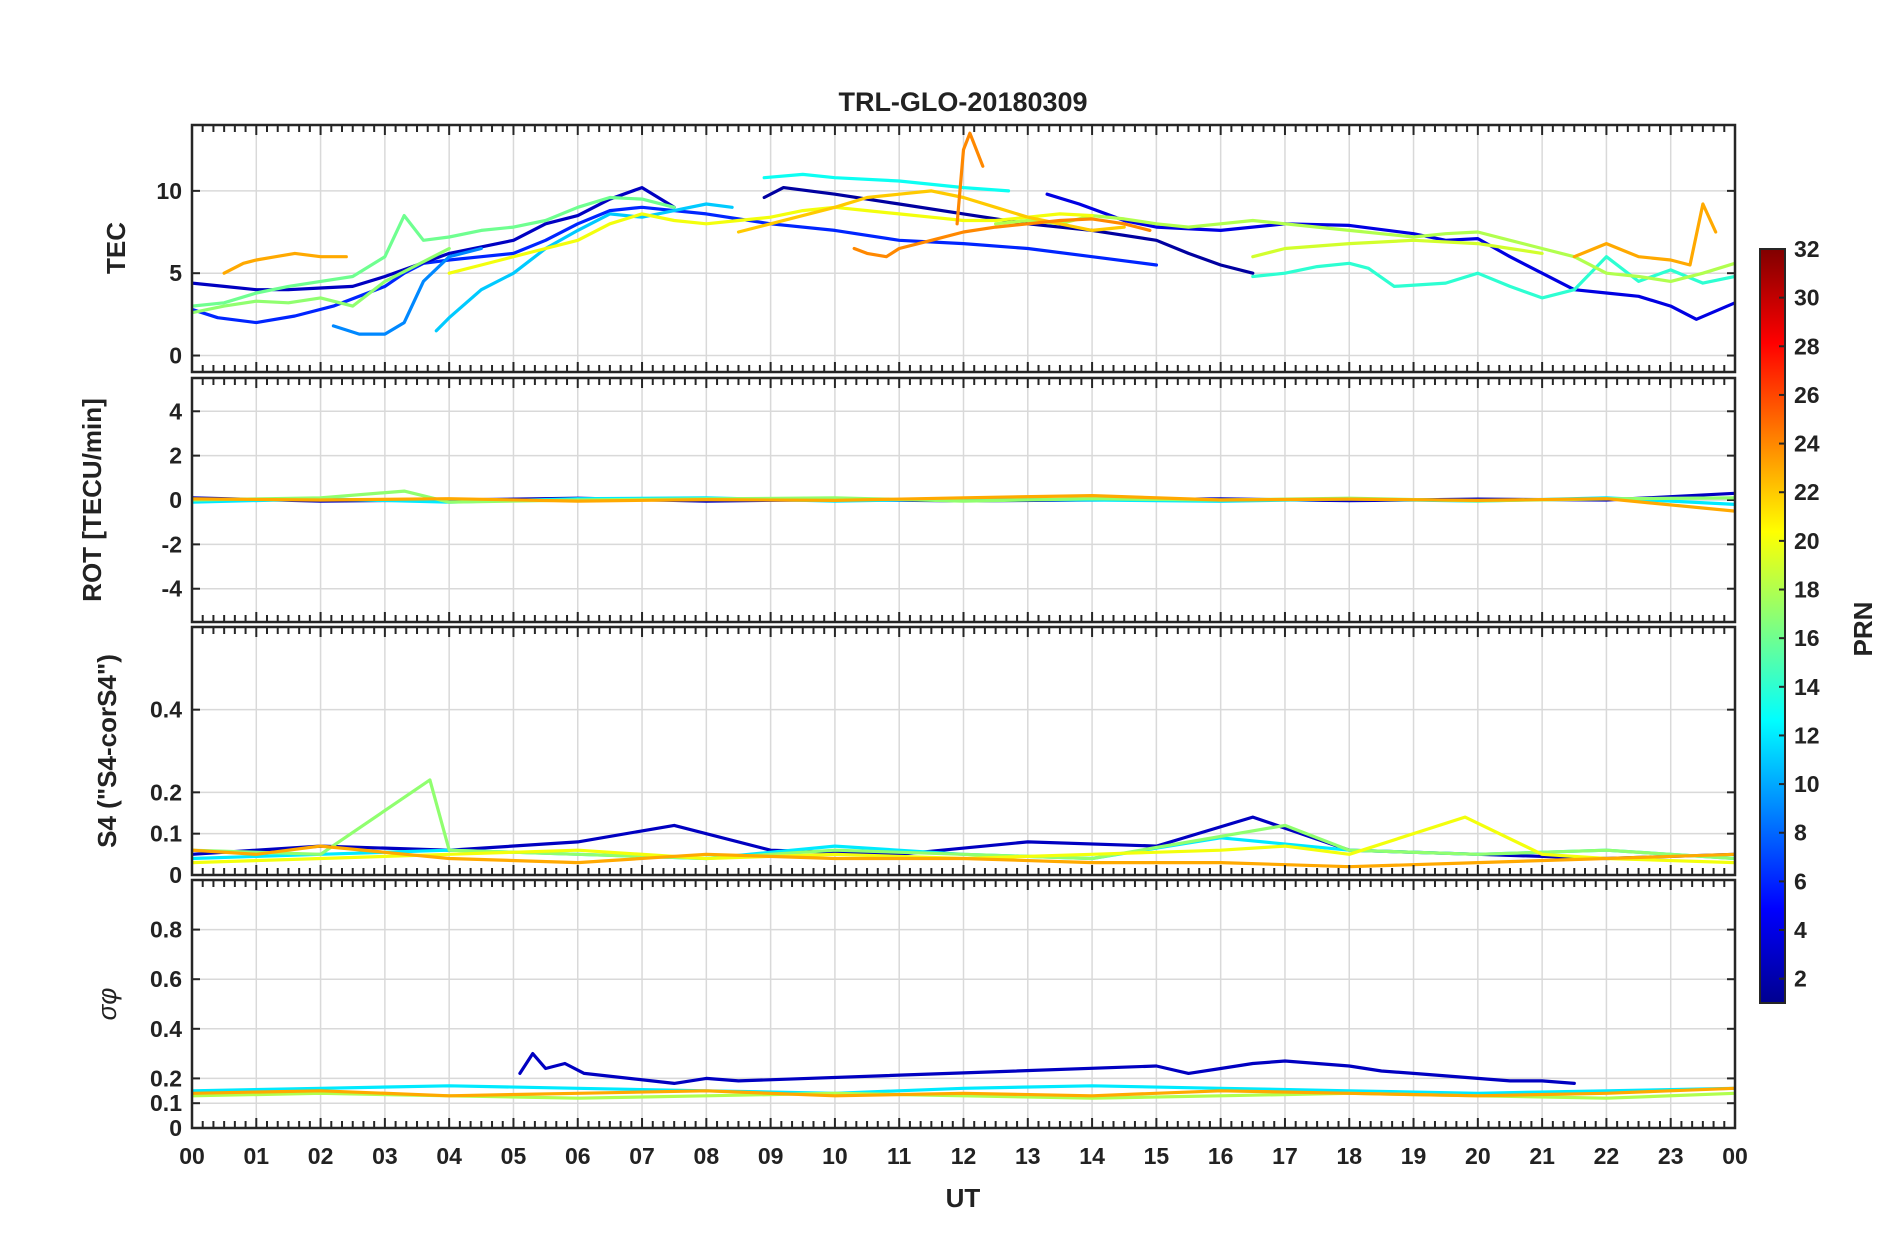 The width and height of the screenshot is (1902, 1236). What do you see at coordinates (116, 248) in the screenshot?
I see `y-axis-title: TEC` at bounding box center [116, 248].